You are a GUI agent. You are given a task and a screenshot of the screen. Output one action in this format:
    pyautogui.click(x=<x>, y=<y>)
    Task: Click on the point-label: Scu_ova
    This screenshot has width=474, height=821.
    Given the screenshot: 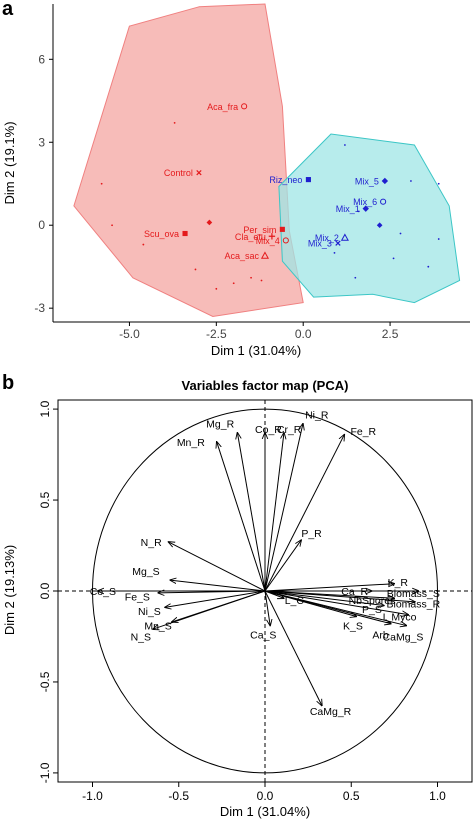 What is the action you would take?
    pyautogui.click(x=161, y=234)
    